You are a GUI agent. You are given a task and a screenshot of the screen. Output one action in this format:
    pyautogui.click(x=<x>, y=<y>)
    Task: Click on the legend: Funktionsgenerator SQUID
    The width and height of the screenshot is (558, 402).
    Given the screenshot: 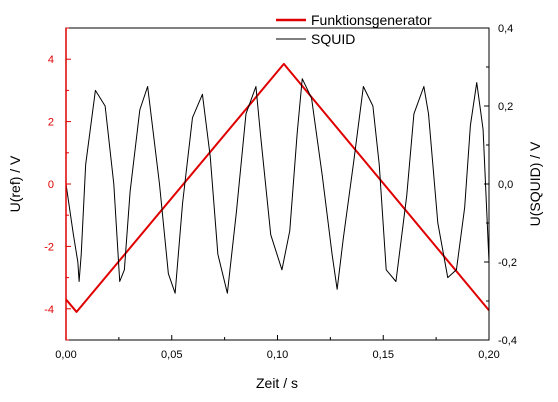 What is the action you would take?
    pyautogui.click(x=354, y=29)
    